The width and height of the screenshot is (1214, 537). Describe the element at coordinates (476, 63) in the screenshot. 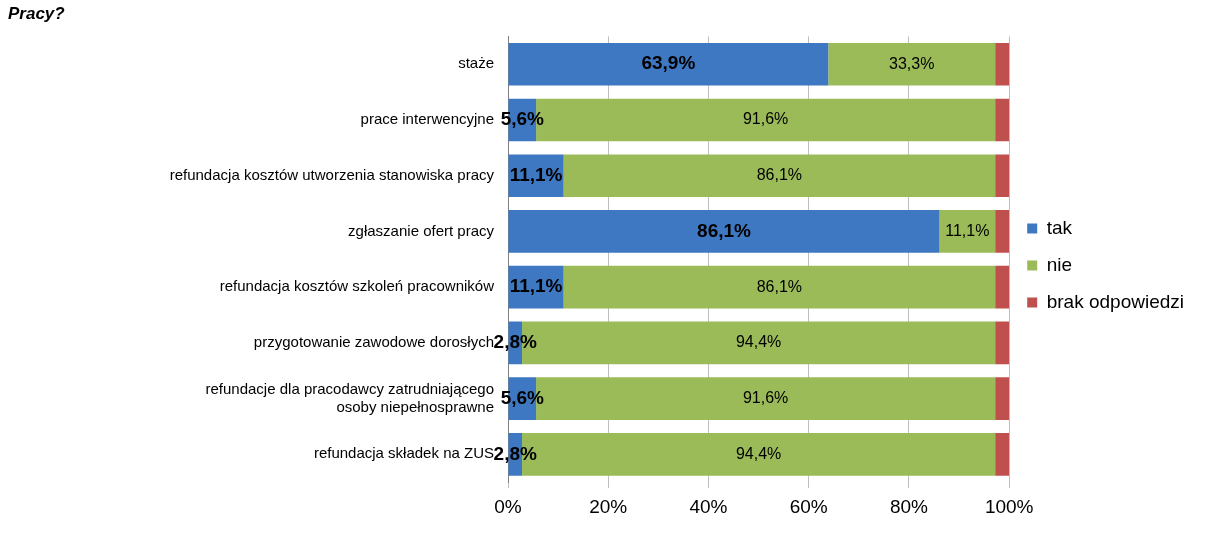

I see `y-tick-label: staże` at that location.